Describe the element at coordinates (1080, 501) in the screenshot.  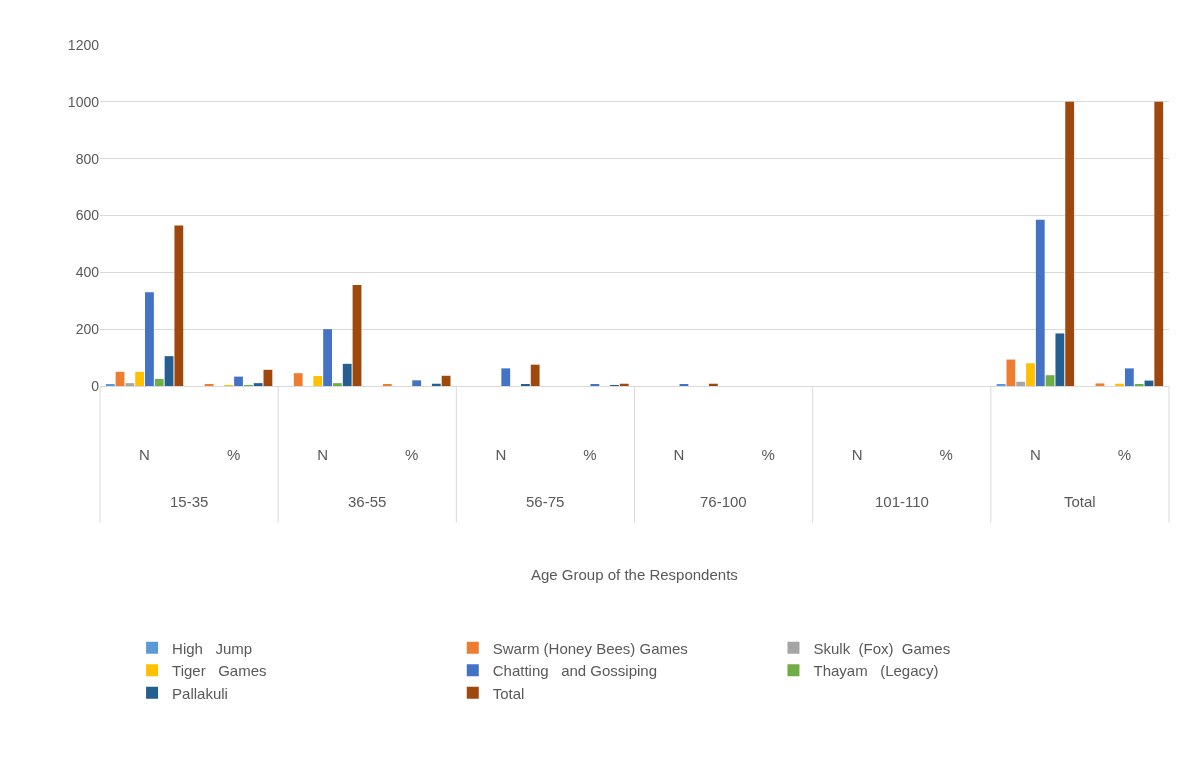
I see `text: Total` at that location.